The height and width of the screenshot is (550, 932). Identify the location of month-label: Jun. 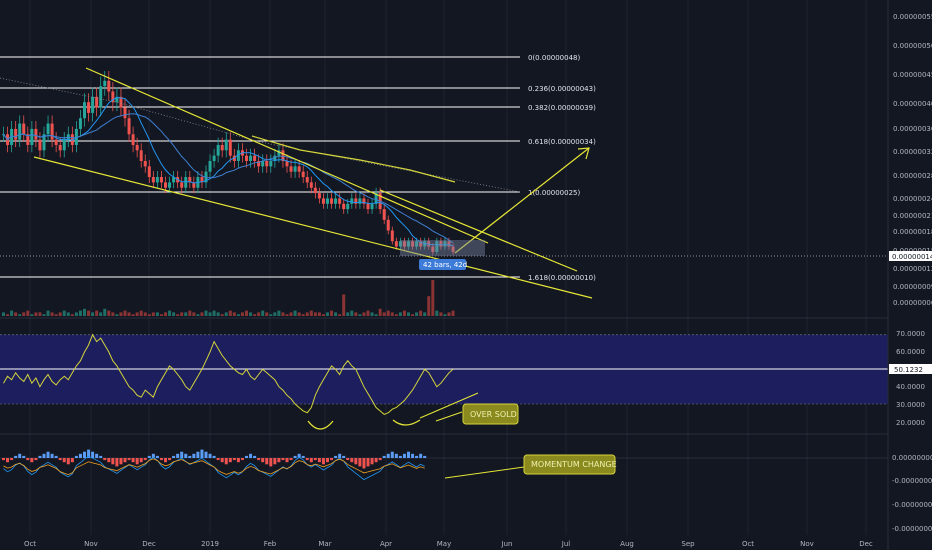
(507, 544).